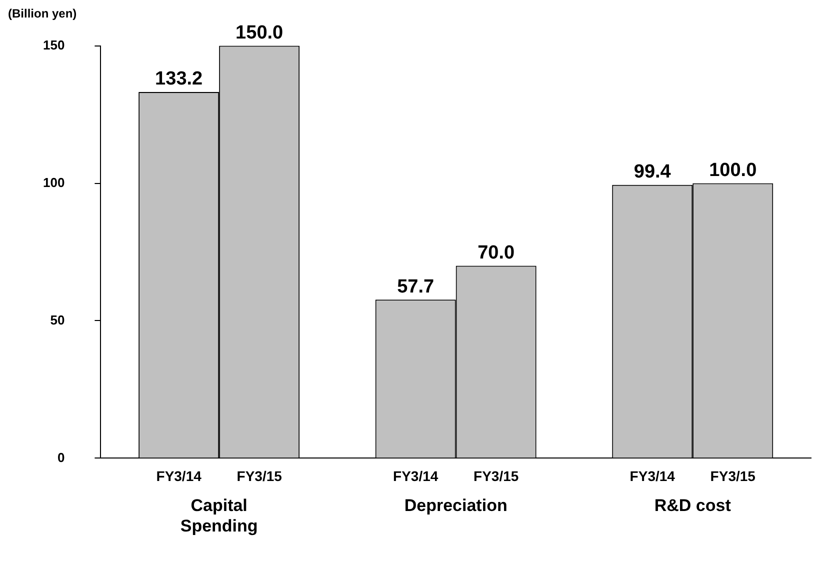 The width and height of the screenshot is (829, 583). What do you see at coordinates (260, 33) in the screenshot?
I see `data-label: 150.0` at bounding box center [260, 33].